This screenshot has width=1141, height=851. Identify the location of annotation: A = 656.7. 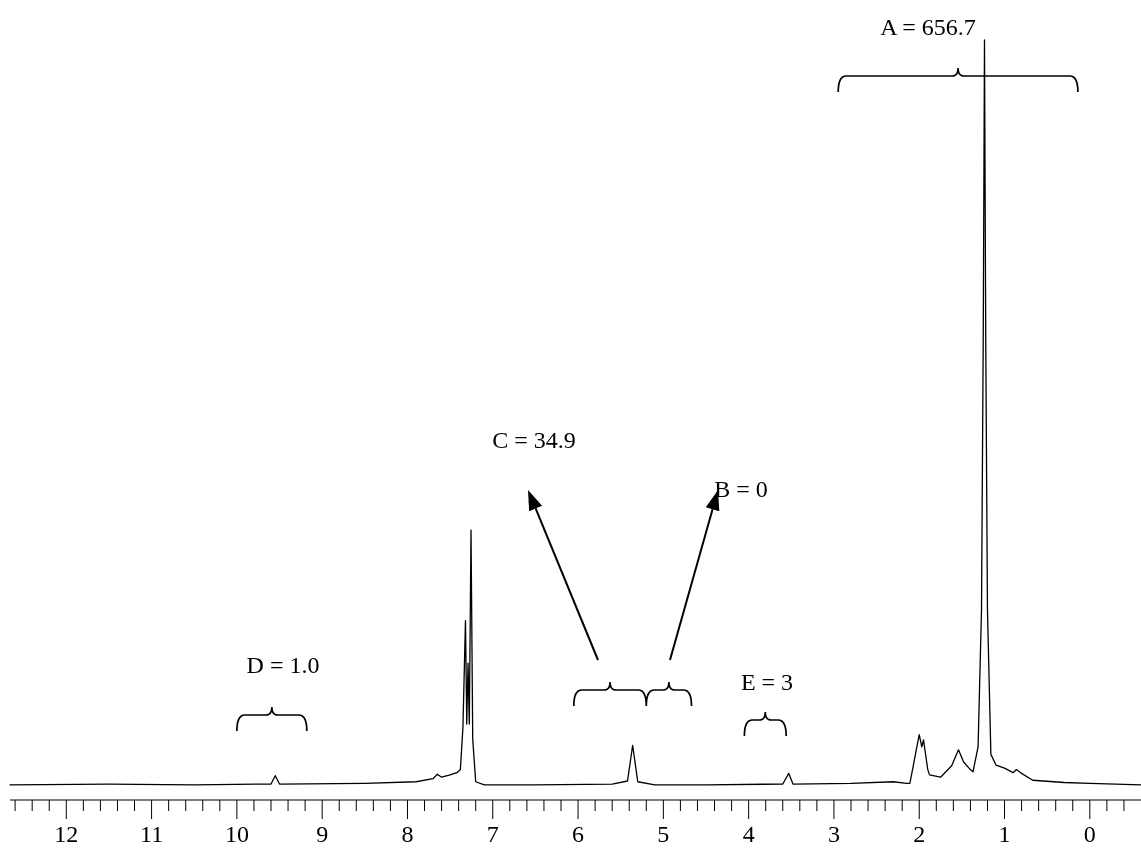
(928, 27).